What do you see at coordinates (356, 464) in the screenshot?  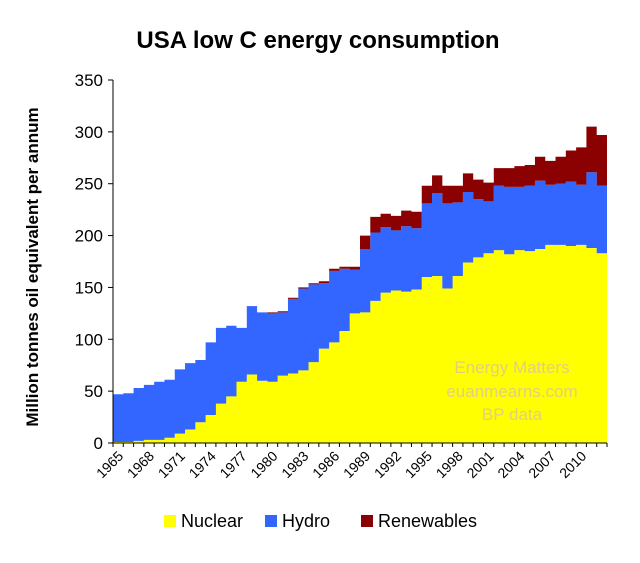 I see `x-tick-label: 1989` at bounding box center [356, 464].